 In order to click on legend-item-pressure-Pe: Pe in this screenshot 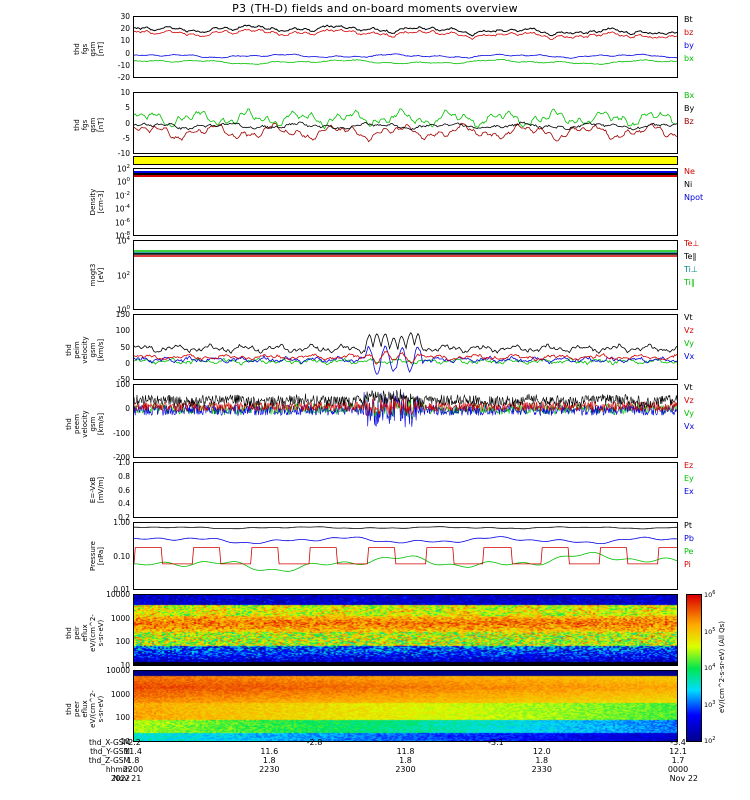, I will do `click(689, 551)`.